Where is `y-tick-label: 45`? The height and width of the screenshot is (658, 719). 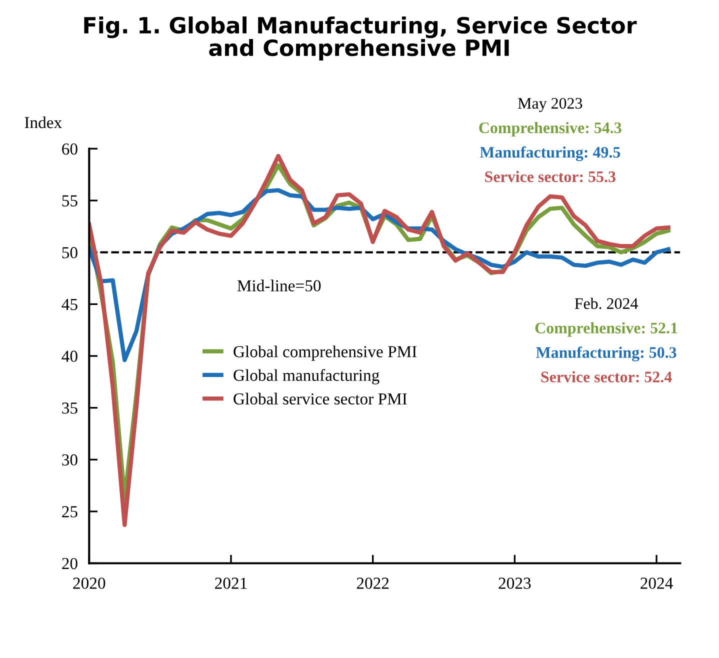
y-tick-label: 45 is located at coordinates (70, 304).